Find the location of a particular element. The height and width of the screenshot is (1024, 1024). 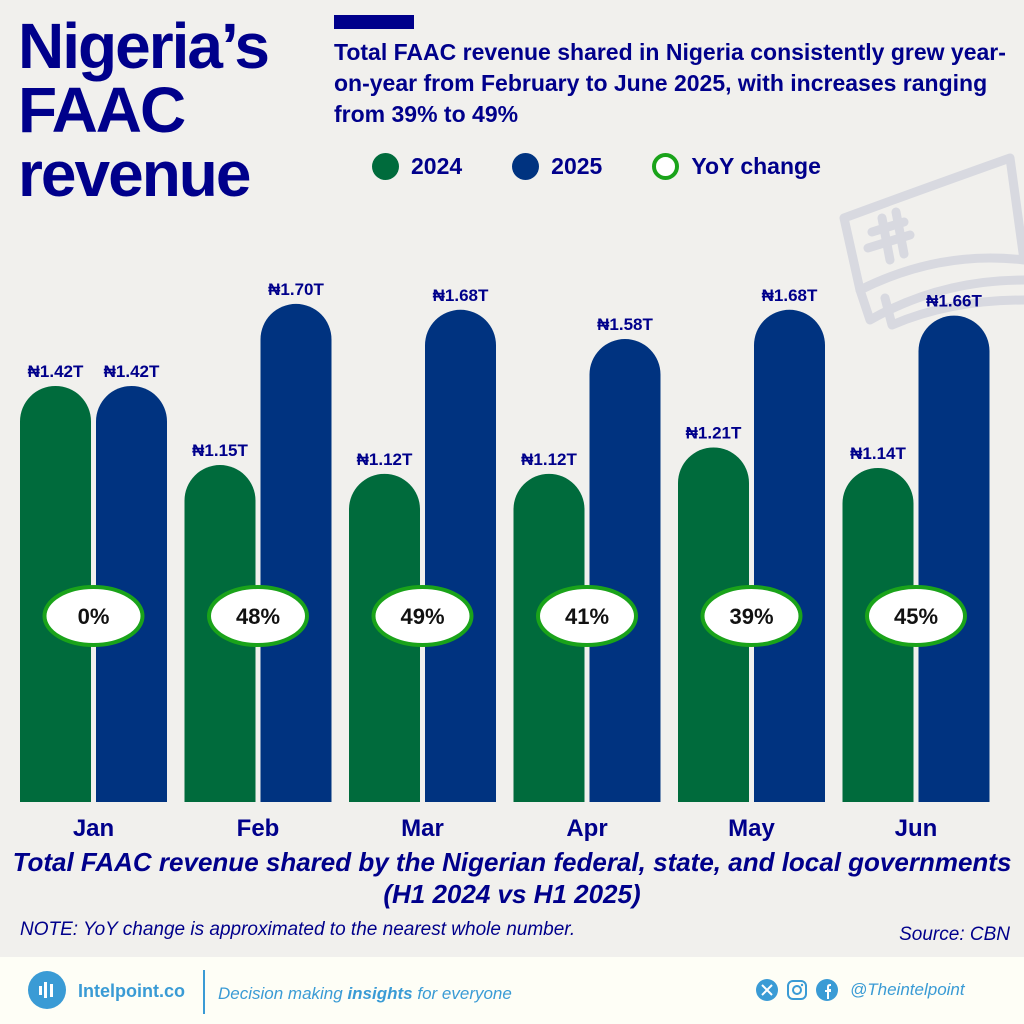

title-line: Nigeria’s is located at coordinates (144, 46).